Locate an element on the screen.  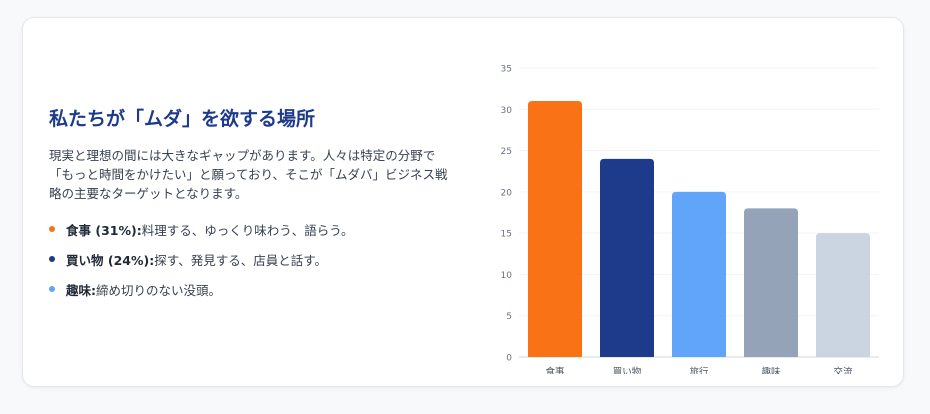
section-title: 私たちが「ムダ」を欲する場所 is located at coordinates (182, 119).